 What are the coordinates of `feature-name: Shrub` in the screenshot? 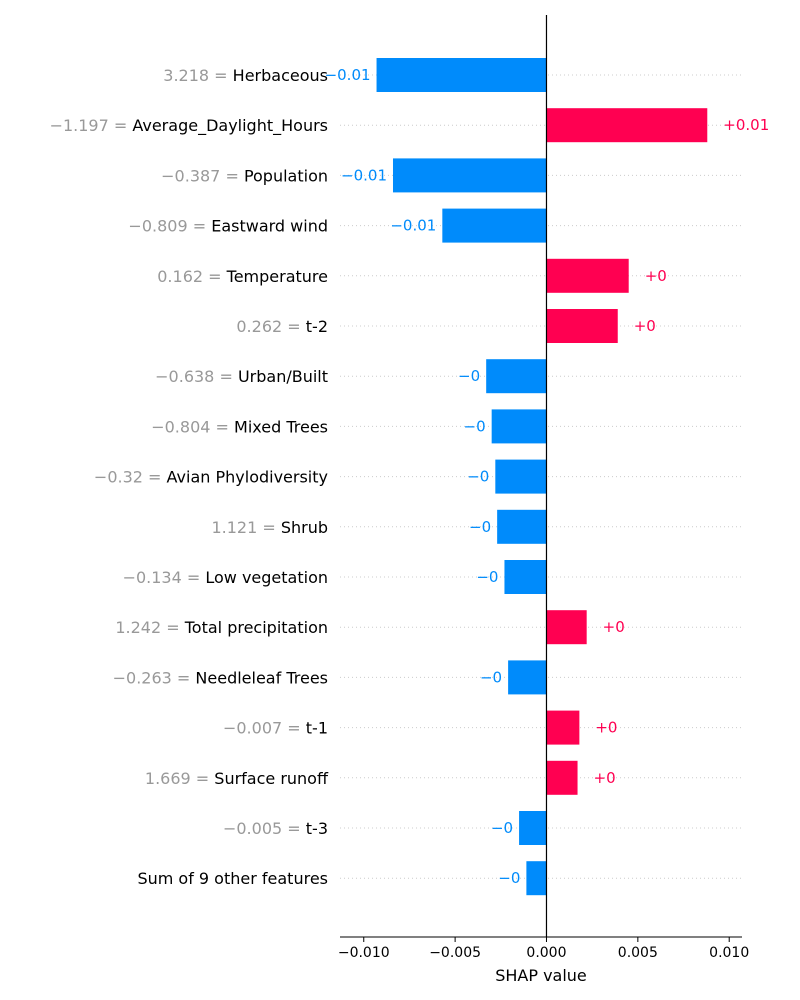 It's located at (304, 527).